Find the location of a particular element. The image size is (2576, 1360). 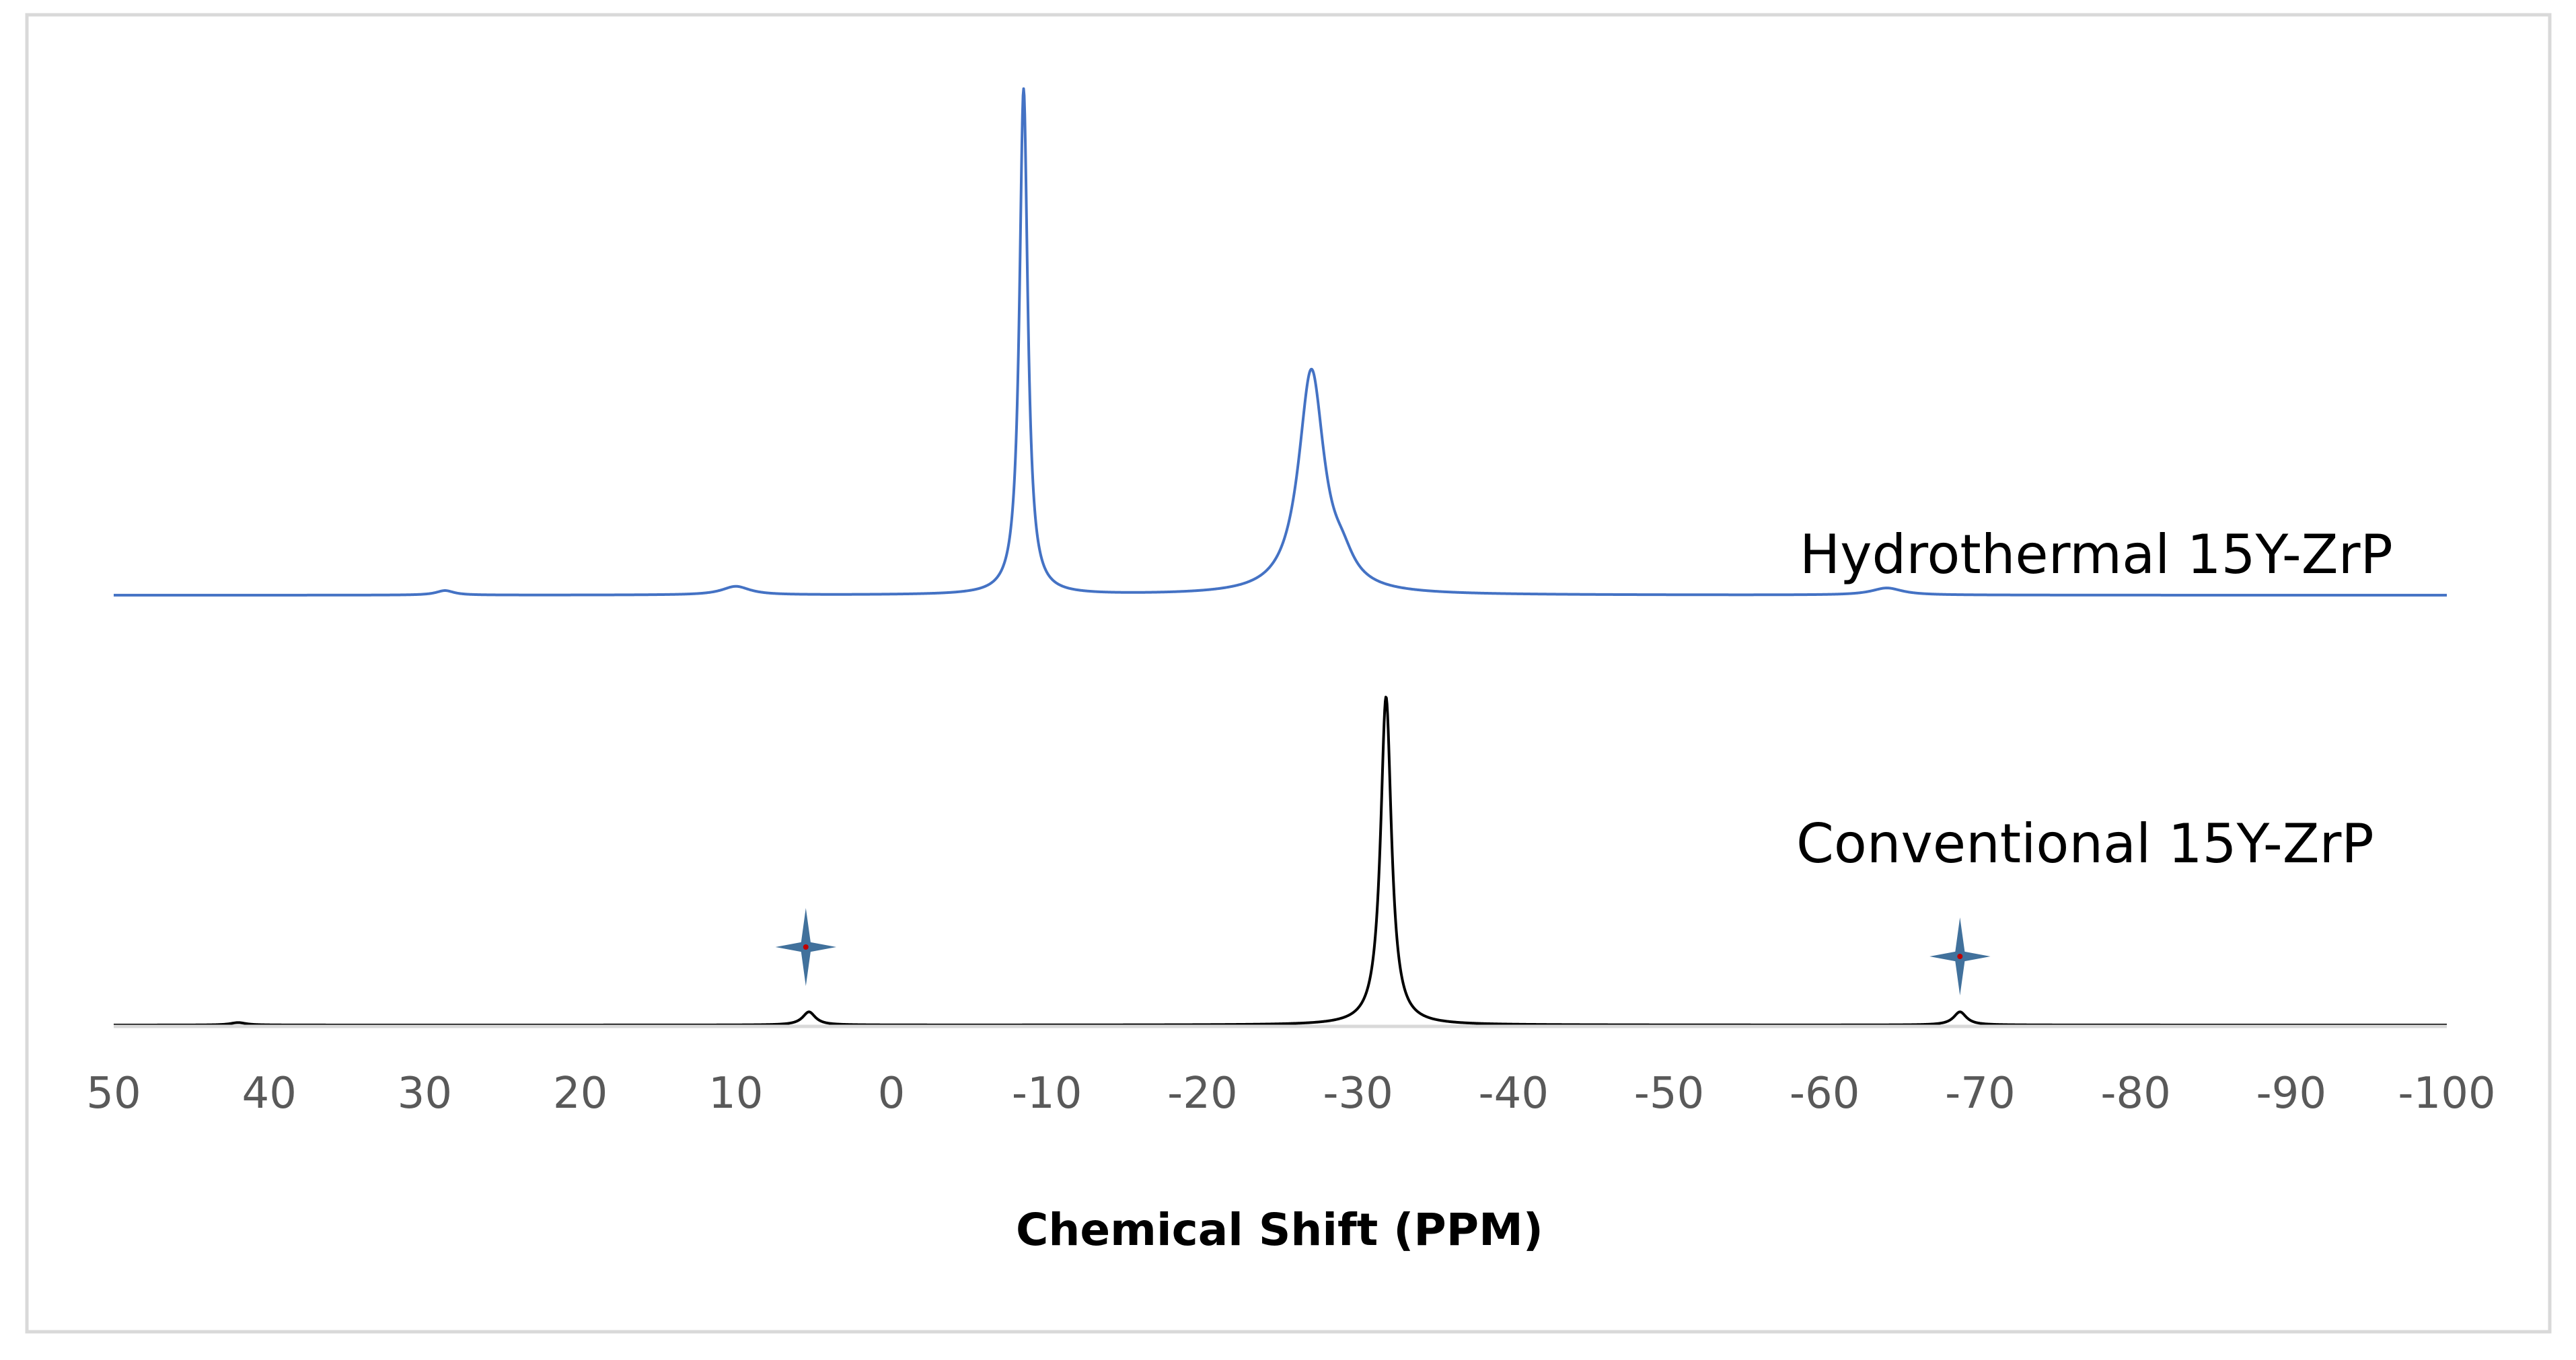

x-tick-label: 0 is located at coordinates (892, 1094).